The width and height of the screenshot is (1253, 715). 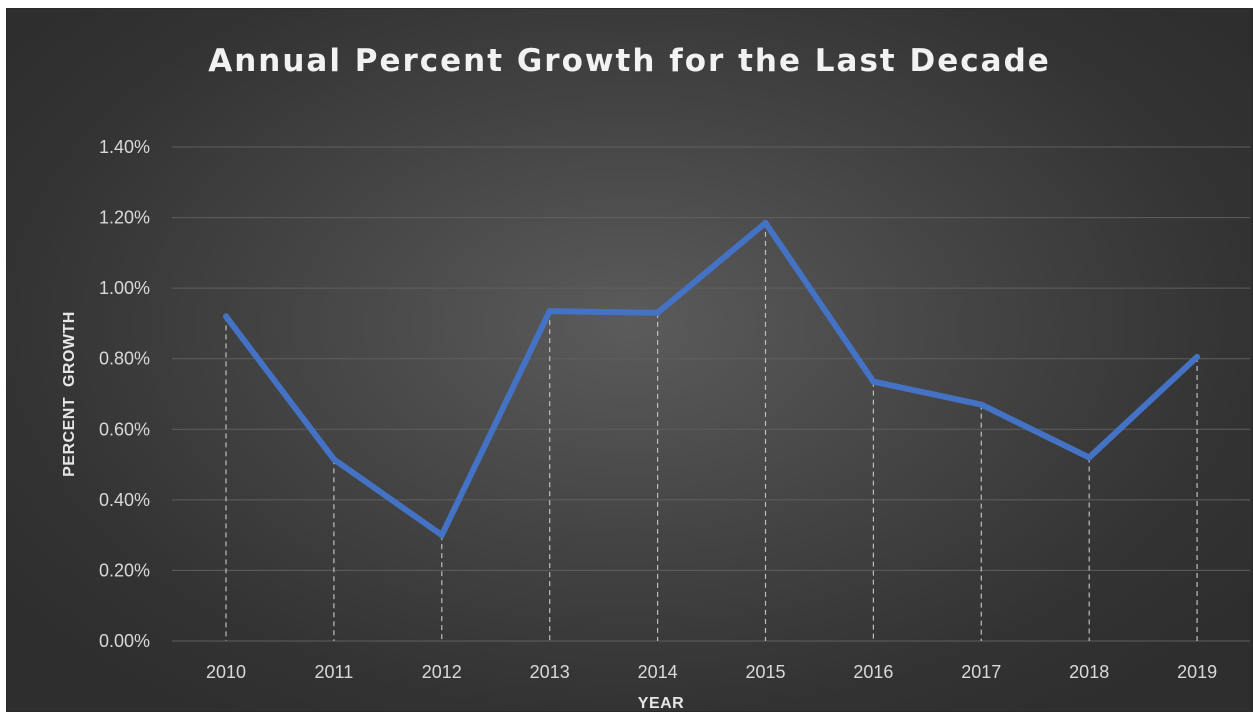 I want to click on y-tick-label: 0.60%, so click(x=124, y=429).